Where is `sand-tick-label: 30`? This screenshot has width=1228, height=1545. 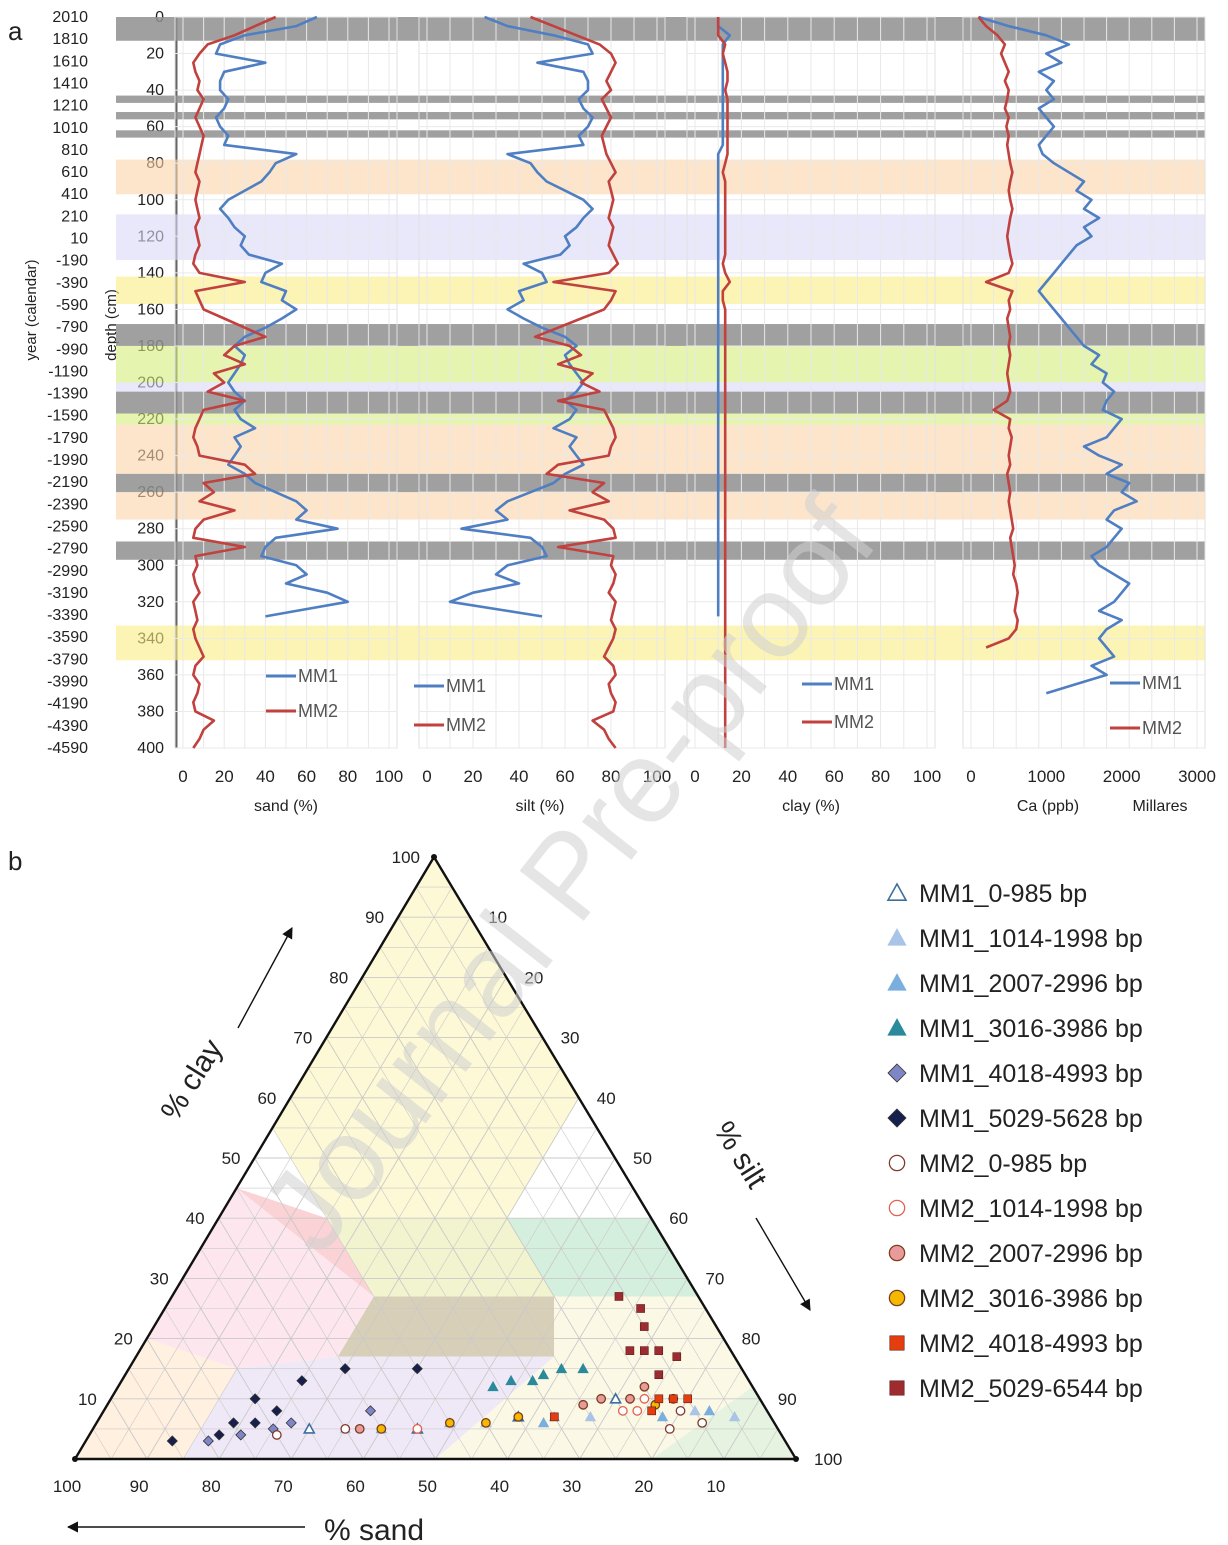
sand-tick-label: 30 is located at coordinates (571, 1486).